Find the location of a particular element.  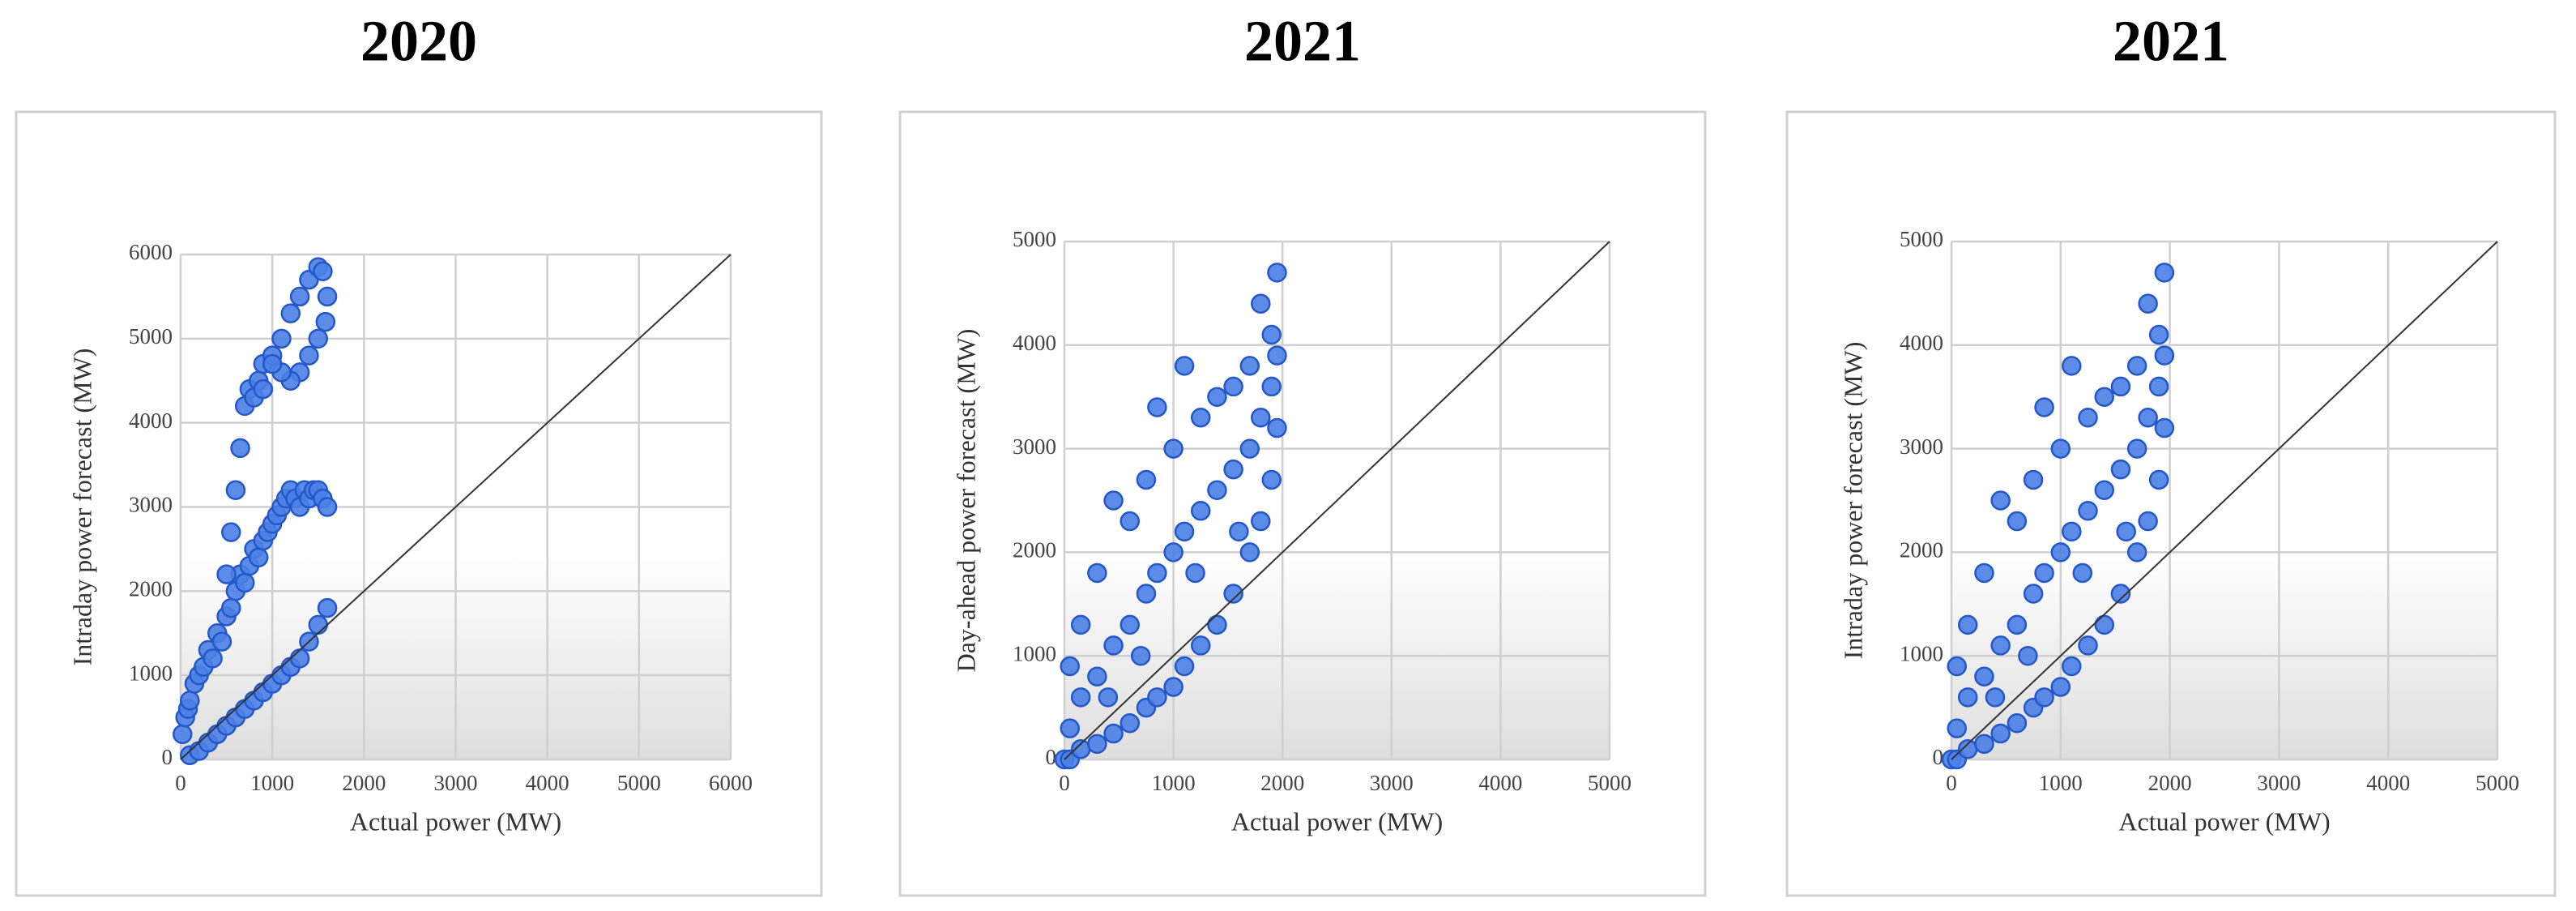

chart-title: 2021 is located at coordinates (1303, 41).